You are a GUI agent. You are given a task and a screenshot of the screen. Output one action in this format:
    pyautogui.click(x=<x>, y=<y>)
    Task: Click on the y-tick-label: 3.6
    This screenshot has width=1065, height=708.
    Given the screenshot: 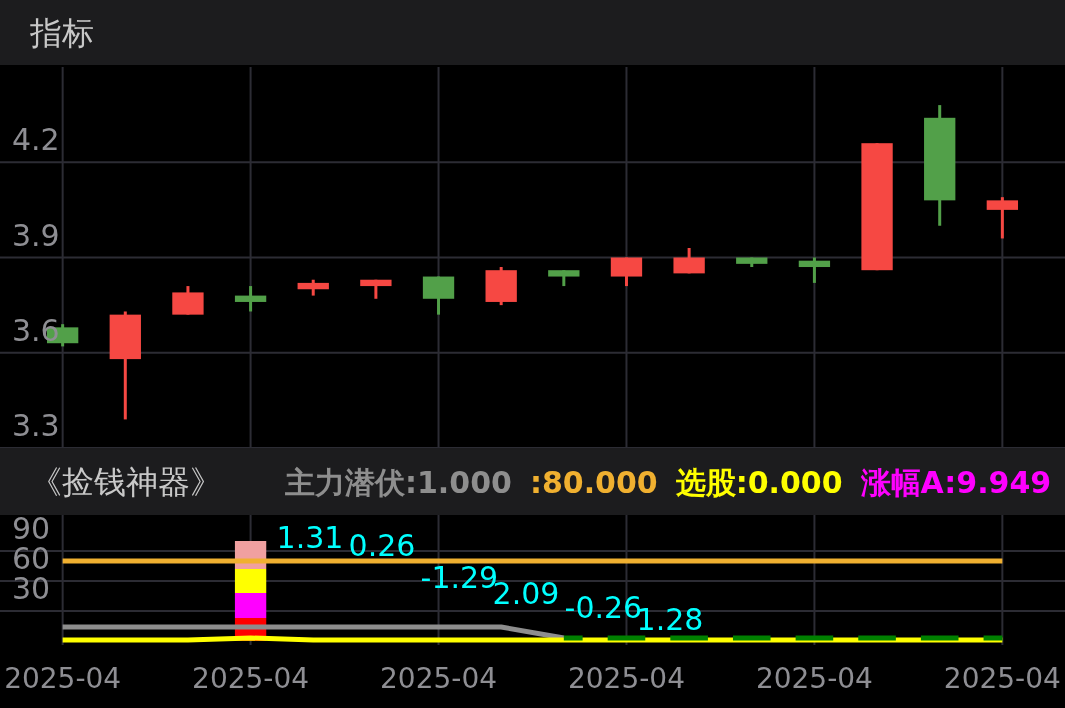 What is the action you would take?
    pyautogui.click(x=36, y=330)
    